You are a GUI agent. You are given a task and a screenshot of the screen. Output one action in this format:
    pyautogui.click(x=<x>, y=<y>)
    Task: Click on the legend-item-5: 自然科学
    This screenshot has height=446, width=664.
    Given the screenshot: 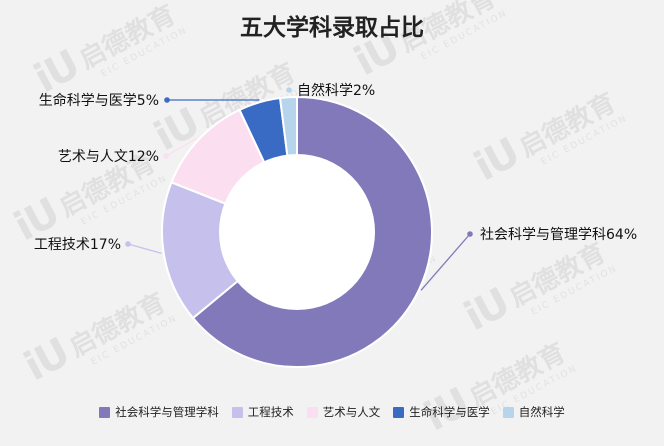 What is the action you would take?
    pyautogui.click(x=534, y=412)
    